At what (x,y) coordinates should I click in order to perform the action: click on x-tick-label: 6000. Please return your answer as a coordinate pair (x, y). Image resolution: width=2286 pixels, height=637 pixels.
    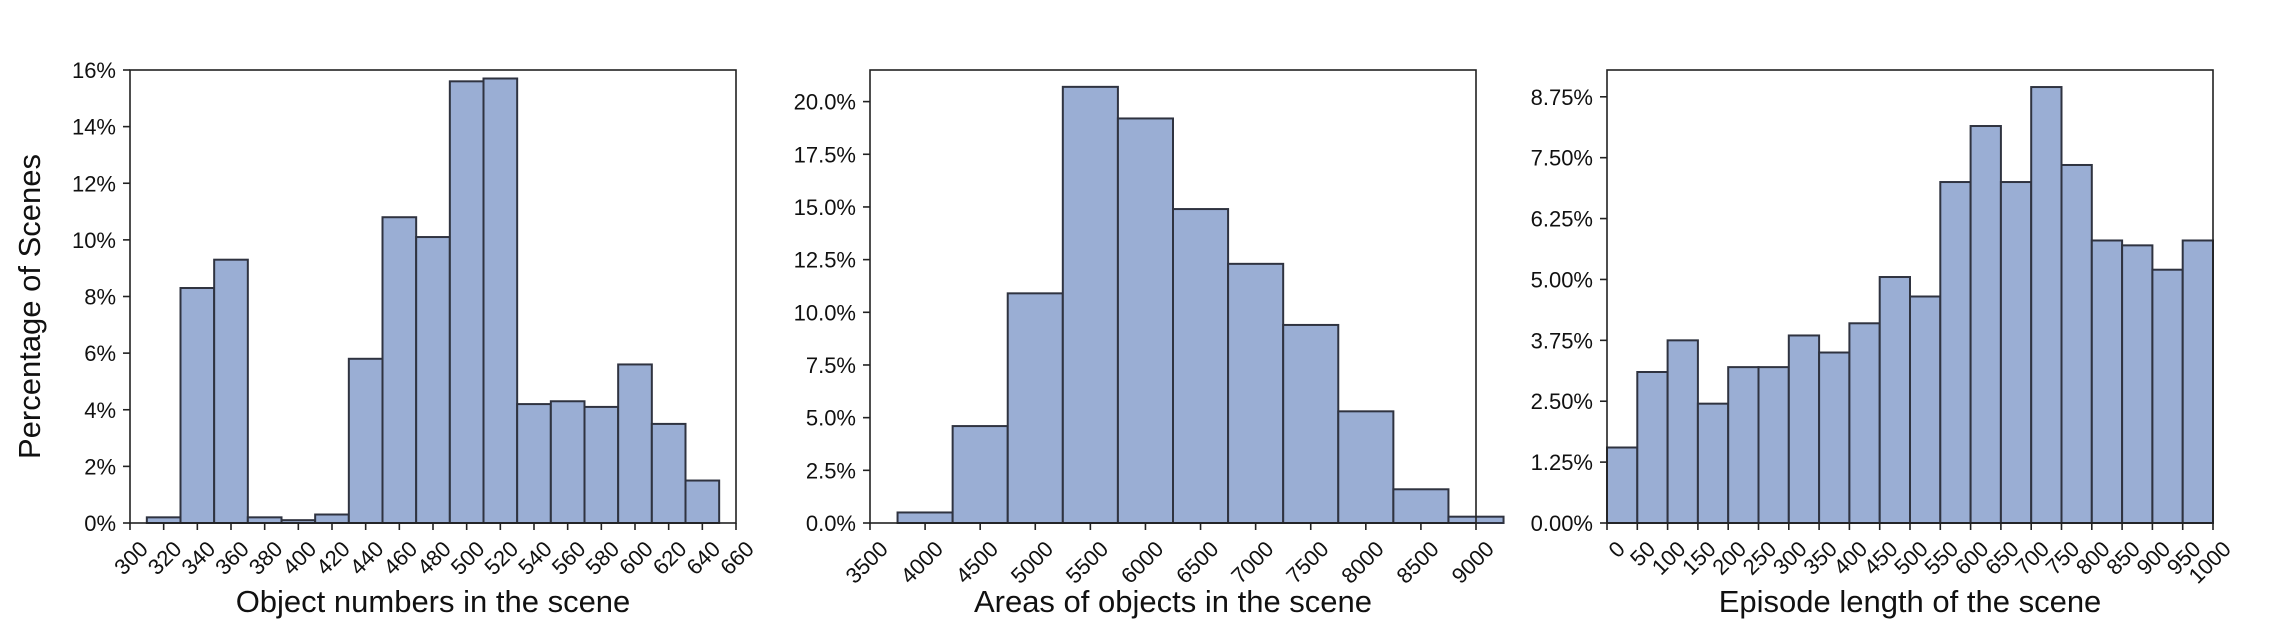
    Looking at the image, I should click on (1142, 562).